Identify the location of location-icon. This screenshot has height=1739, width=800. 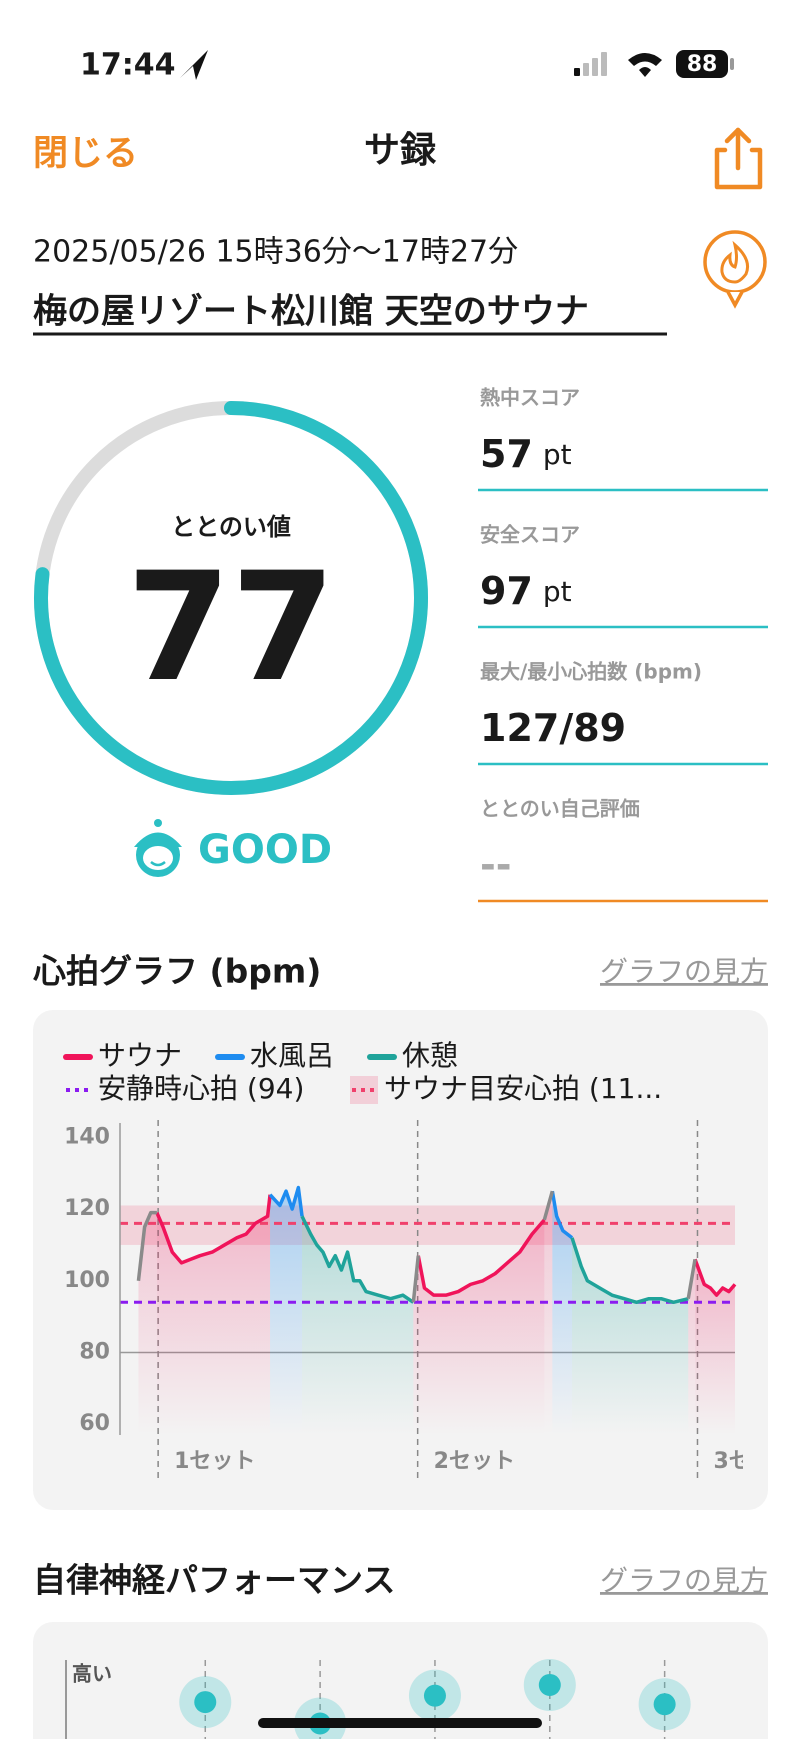
(194, 65).